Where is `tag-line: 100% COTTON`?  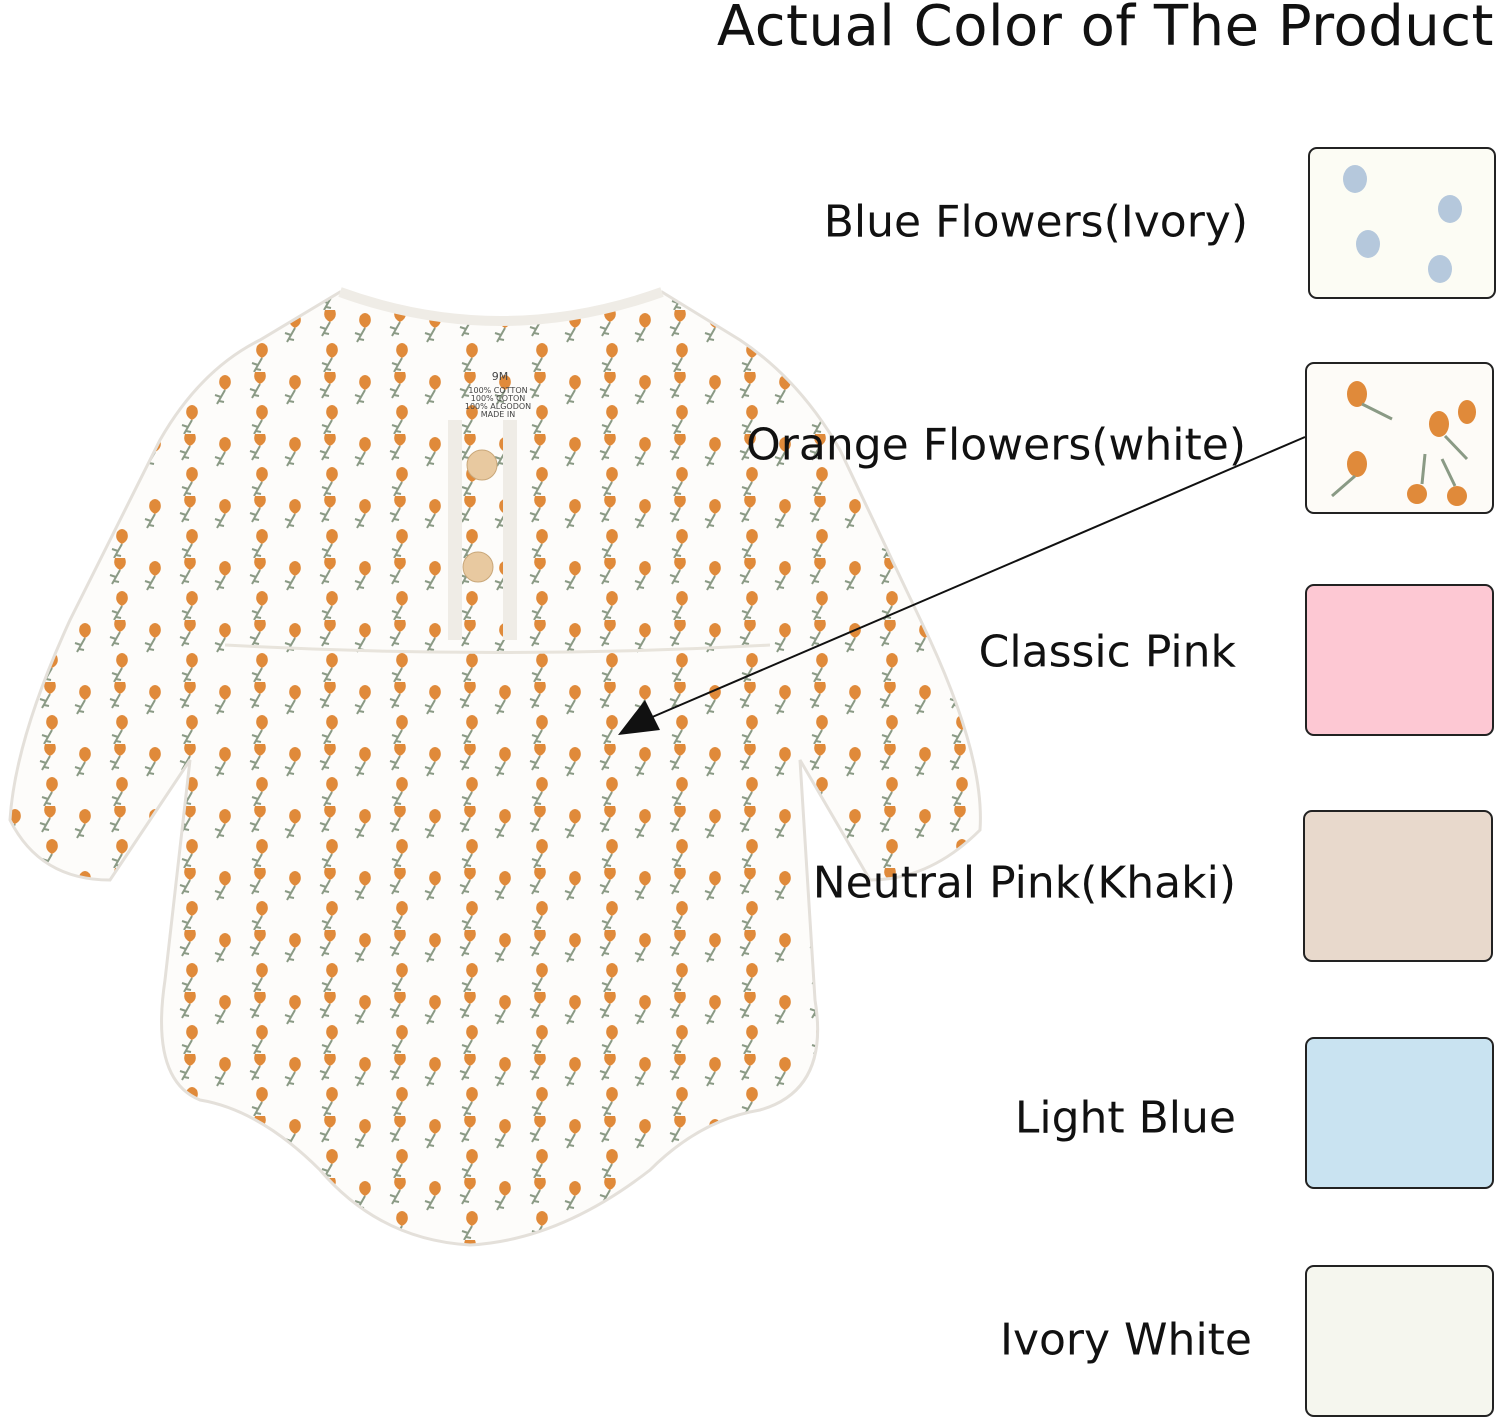
tag-line: 100% COTTON is located at coordinates (497, 390).